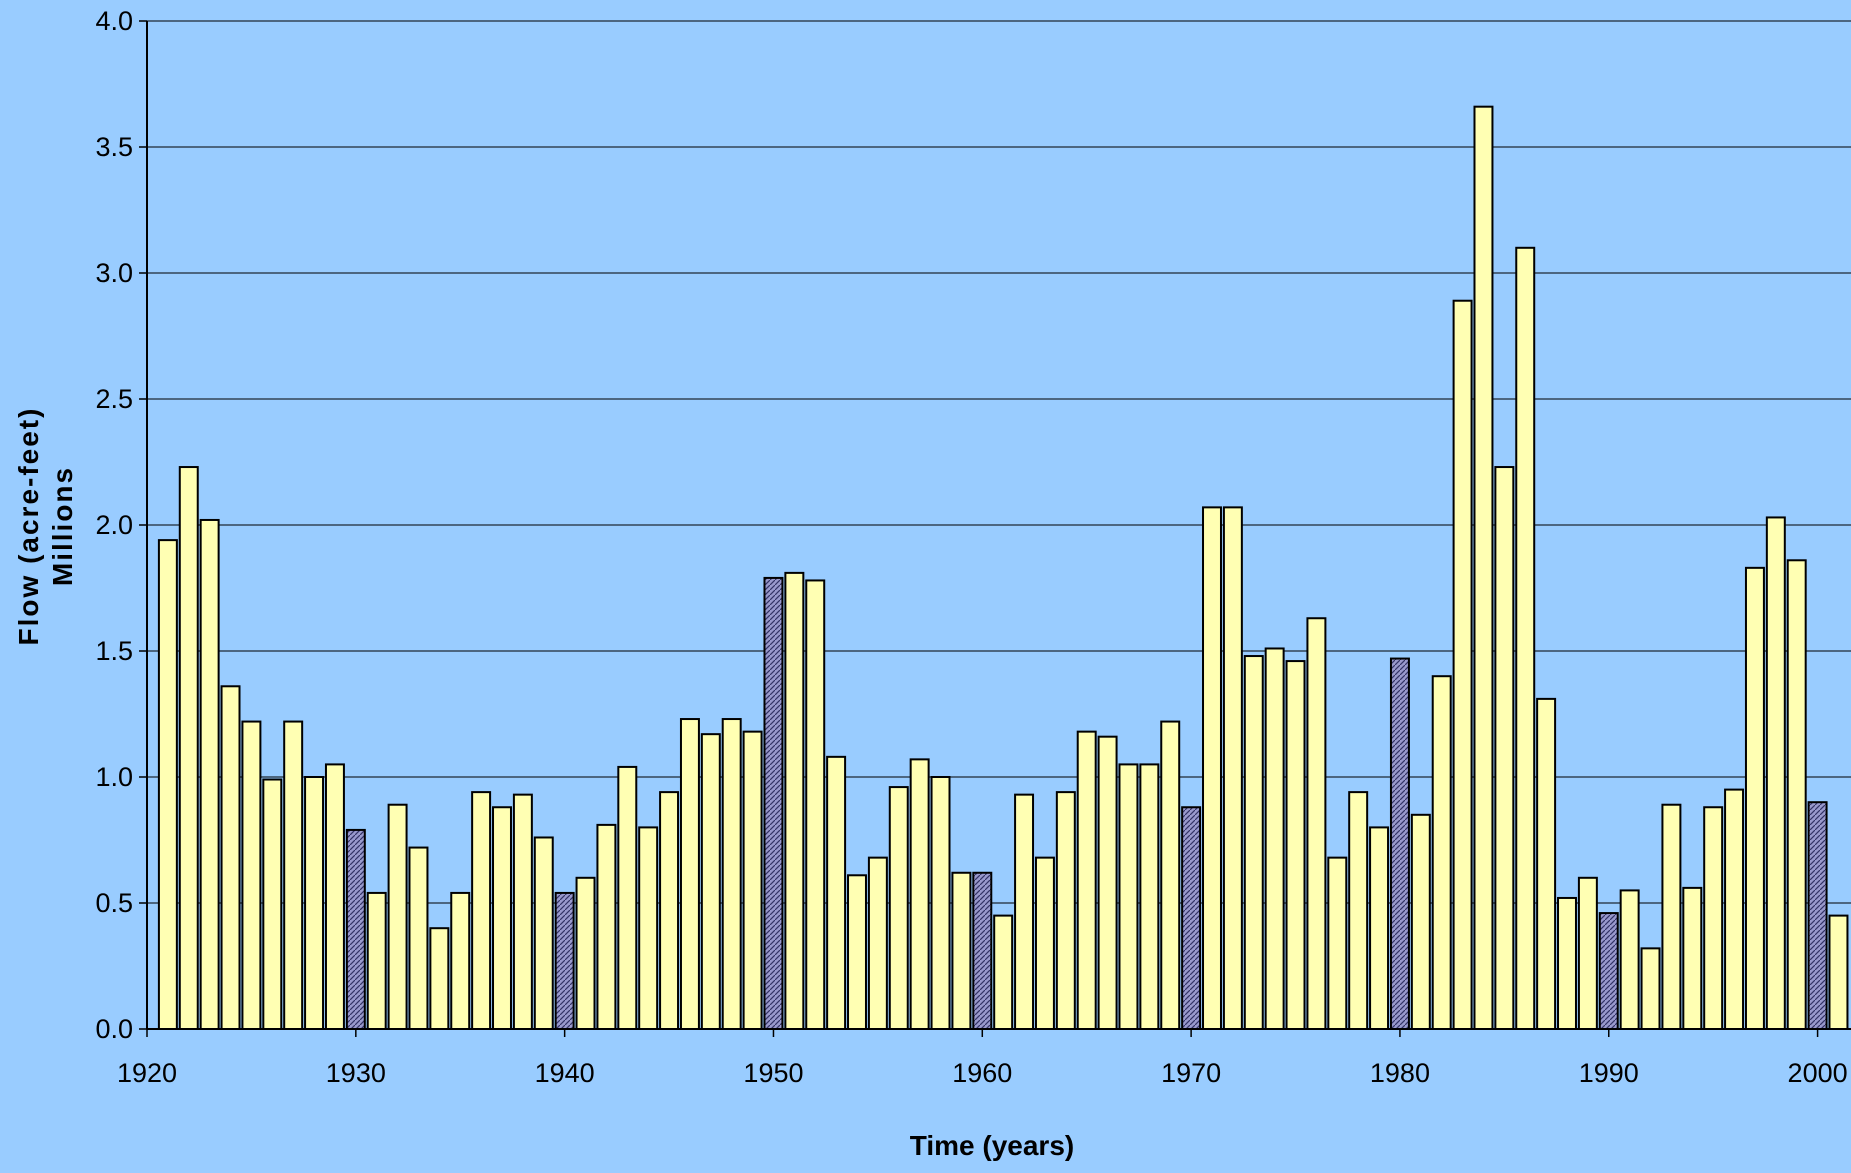 The height and width of the screenshot is (1173, 1851). What do you see at coordinates (857, 952) in the screenshot?
I see `bar-1954` at bounding box center [857, 952].